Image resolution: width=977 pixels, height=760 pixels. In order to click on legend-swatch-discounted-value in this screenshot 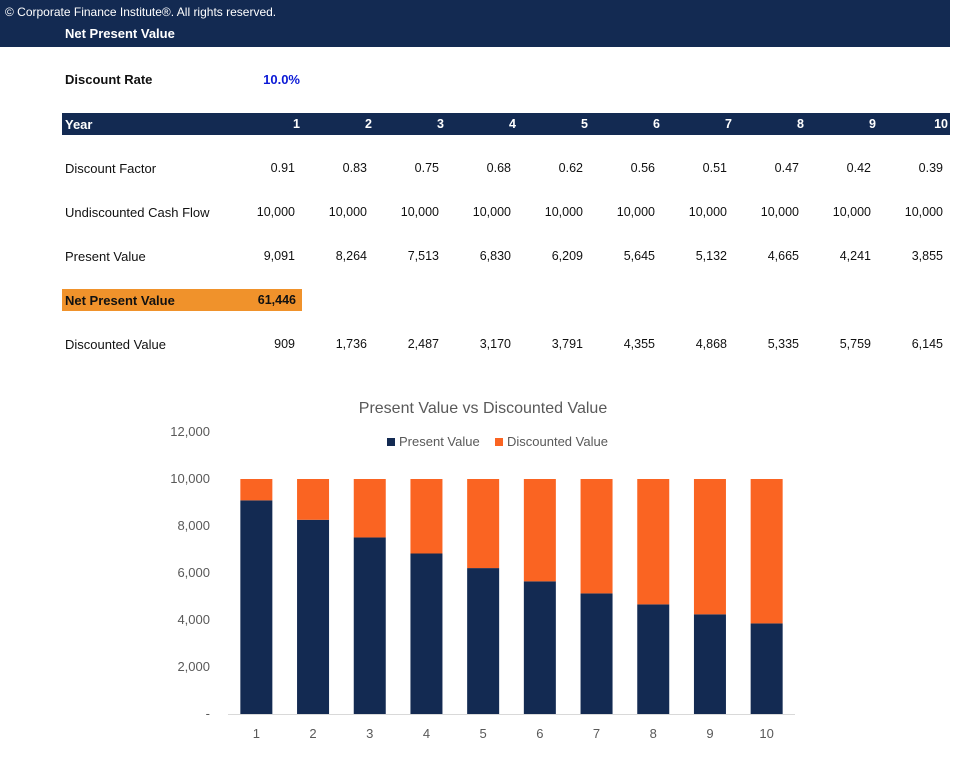, I will do `click(499, 442)`.